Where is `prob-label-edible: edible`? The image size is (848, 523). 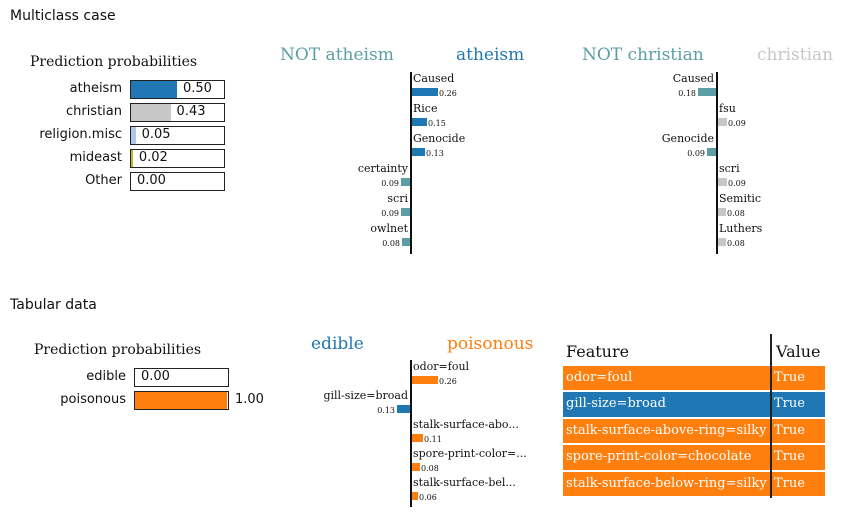 prob-label-edible: edible is located at coordinates (106, 376).